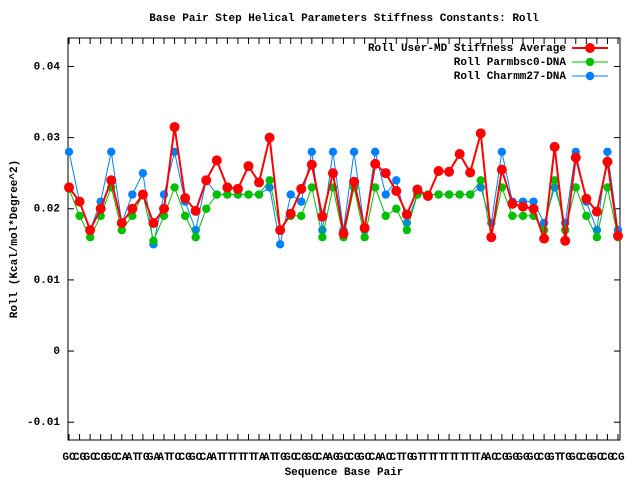 The image size is (640, 480). I want to click on x-tick-label: CA, so click(207, 458).